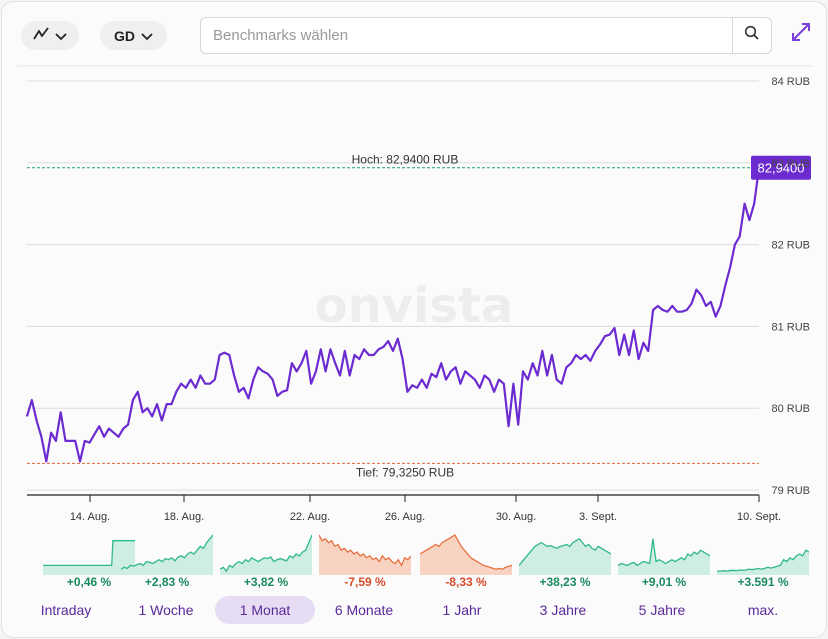 The width and height of the screenshot is (828, 639). Describe the element at coordinates (790, 409) in the screenshot. I see `y-tick-label: 80 RUB` at that location.